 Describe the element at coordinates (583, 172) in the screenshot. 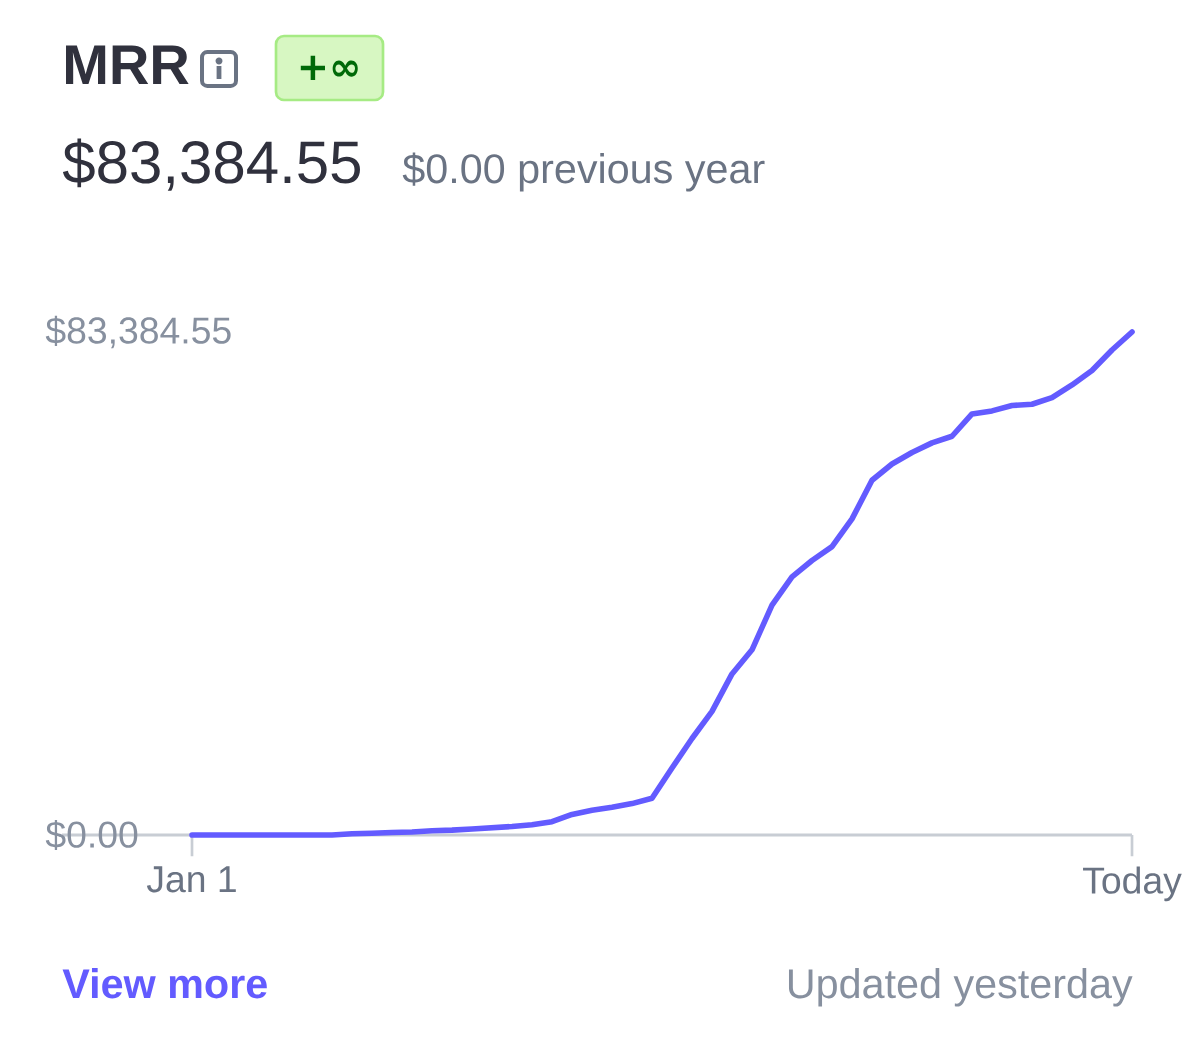

I see `text: $0.00 previous year` at that location.